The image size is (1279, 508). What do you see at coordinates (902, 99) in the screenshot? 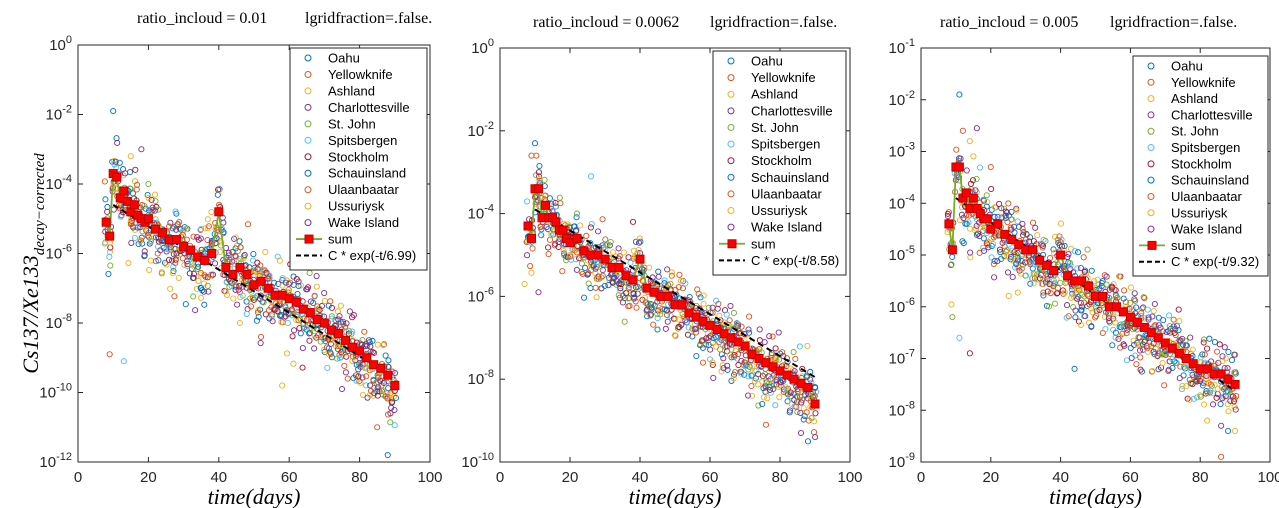
I see `y-tick-label: 10⁻²` at bounding box center [902, 99].